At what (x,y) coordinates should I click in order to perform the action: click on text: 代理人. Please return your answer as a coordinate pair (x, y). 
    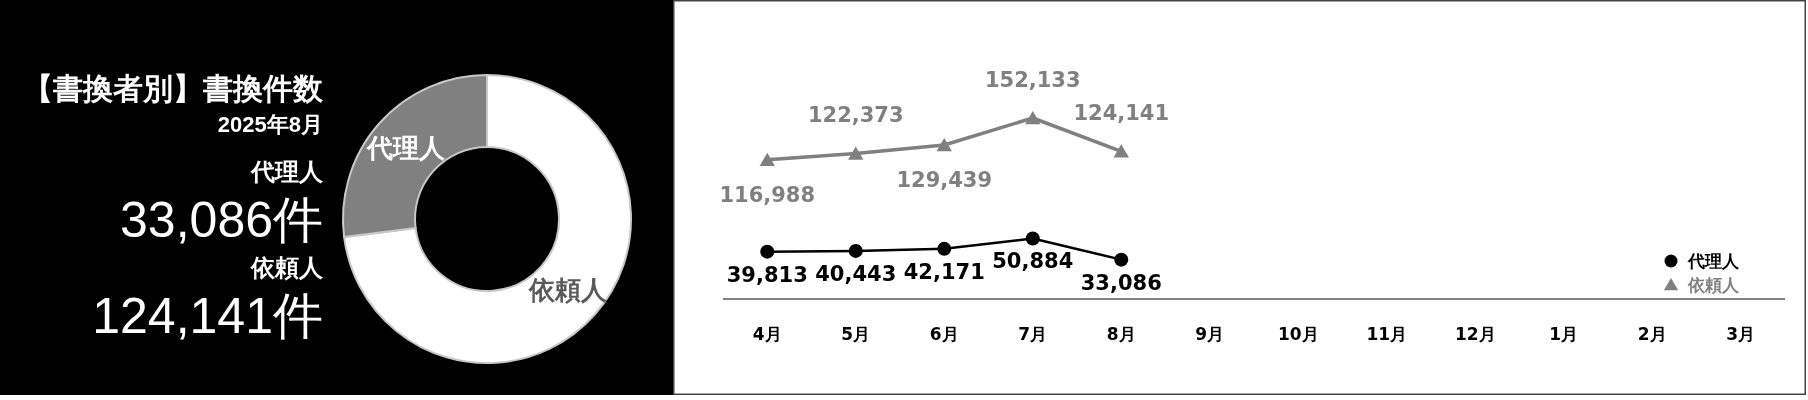
    Looking at the image, I should click on (287, 171).